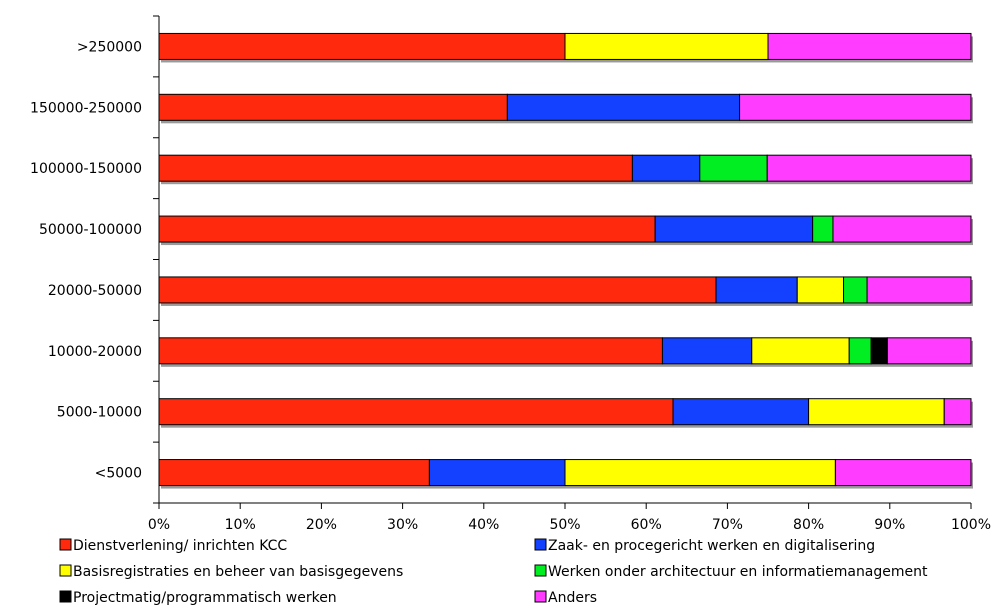 Image resolution: width=997 pixels, height=610 pixels. I want to click on y-tick-label: 10000-20000, so click(95, 352).